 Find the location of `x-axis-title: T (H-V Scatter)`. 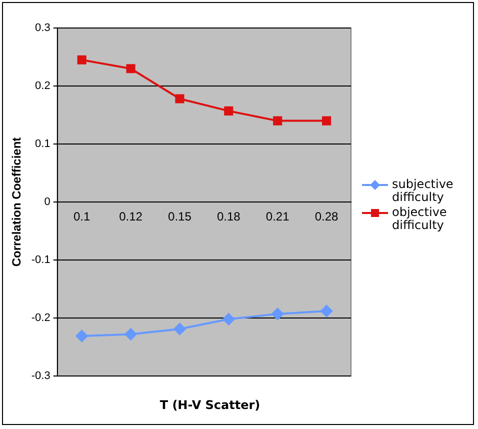

x-axis-title: T (H-V Scatter) is located at coordinates (210, 405).